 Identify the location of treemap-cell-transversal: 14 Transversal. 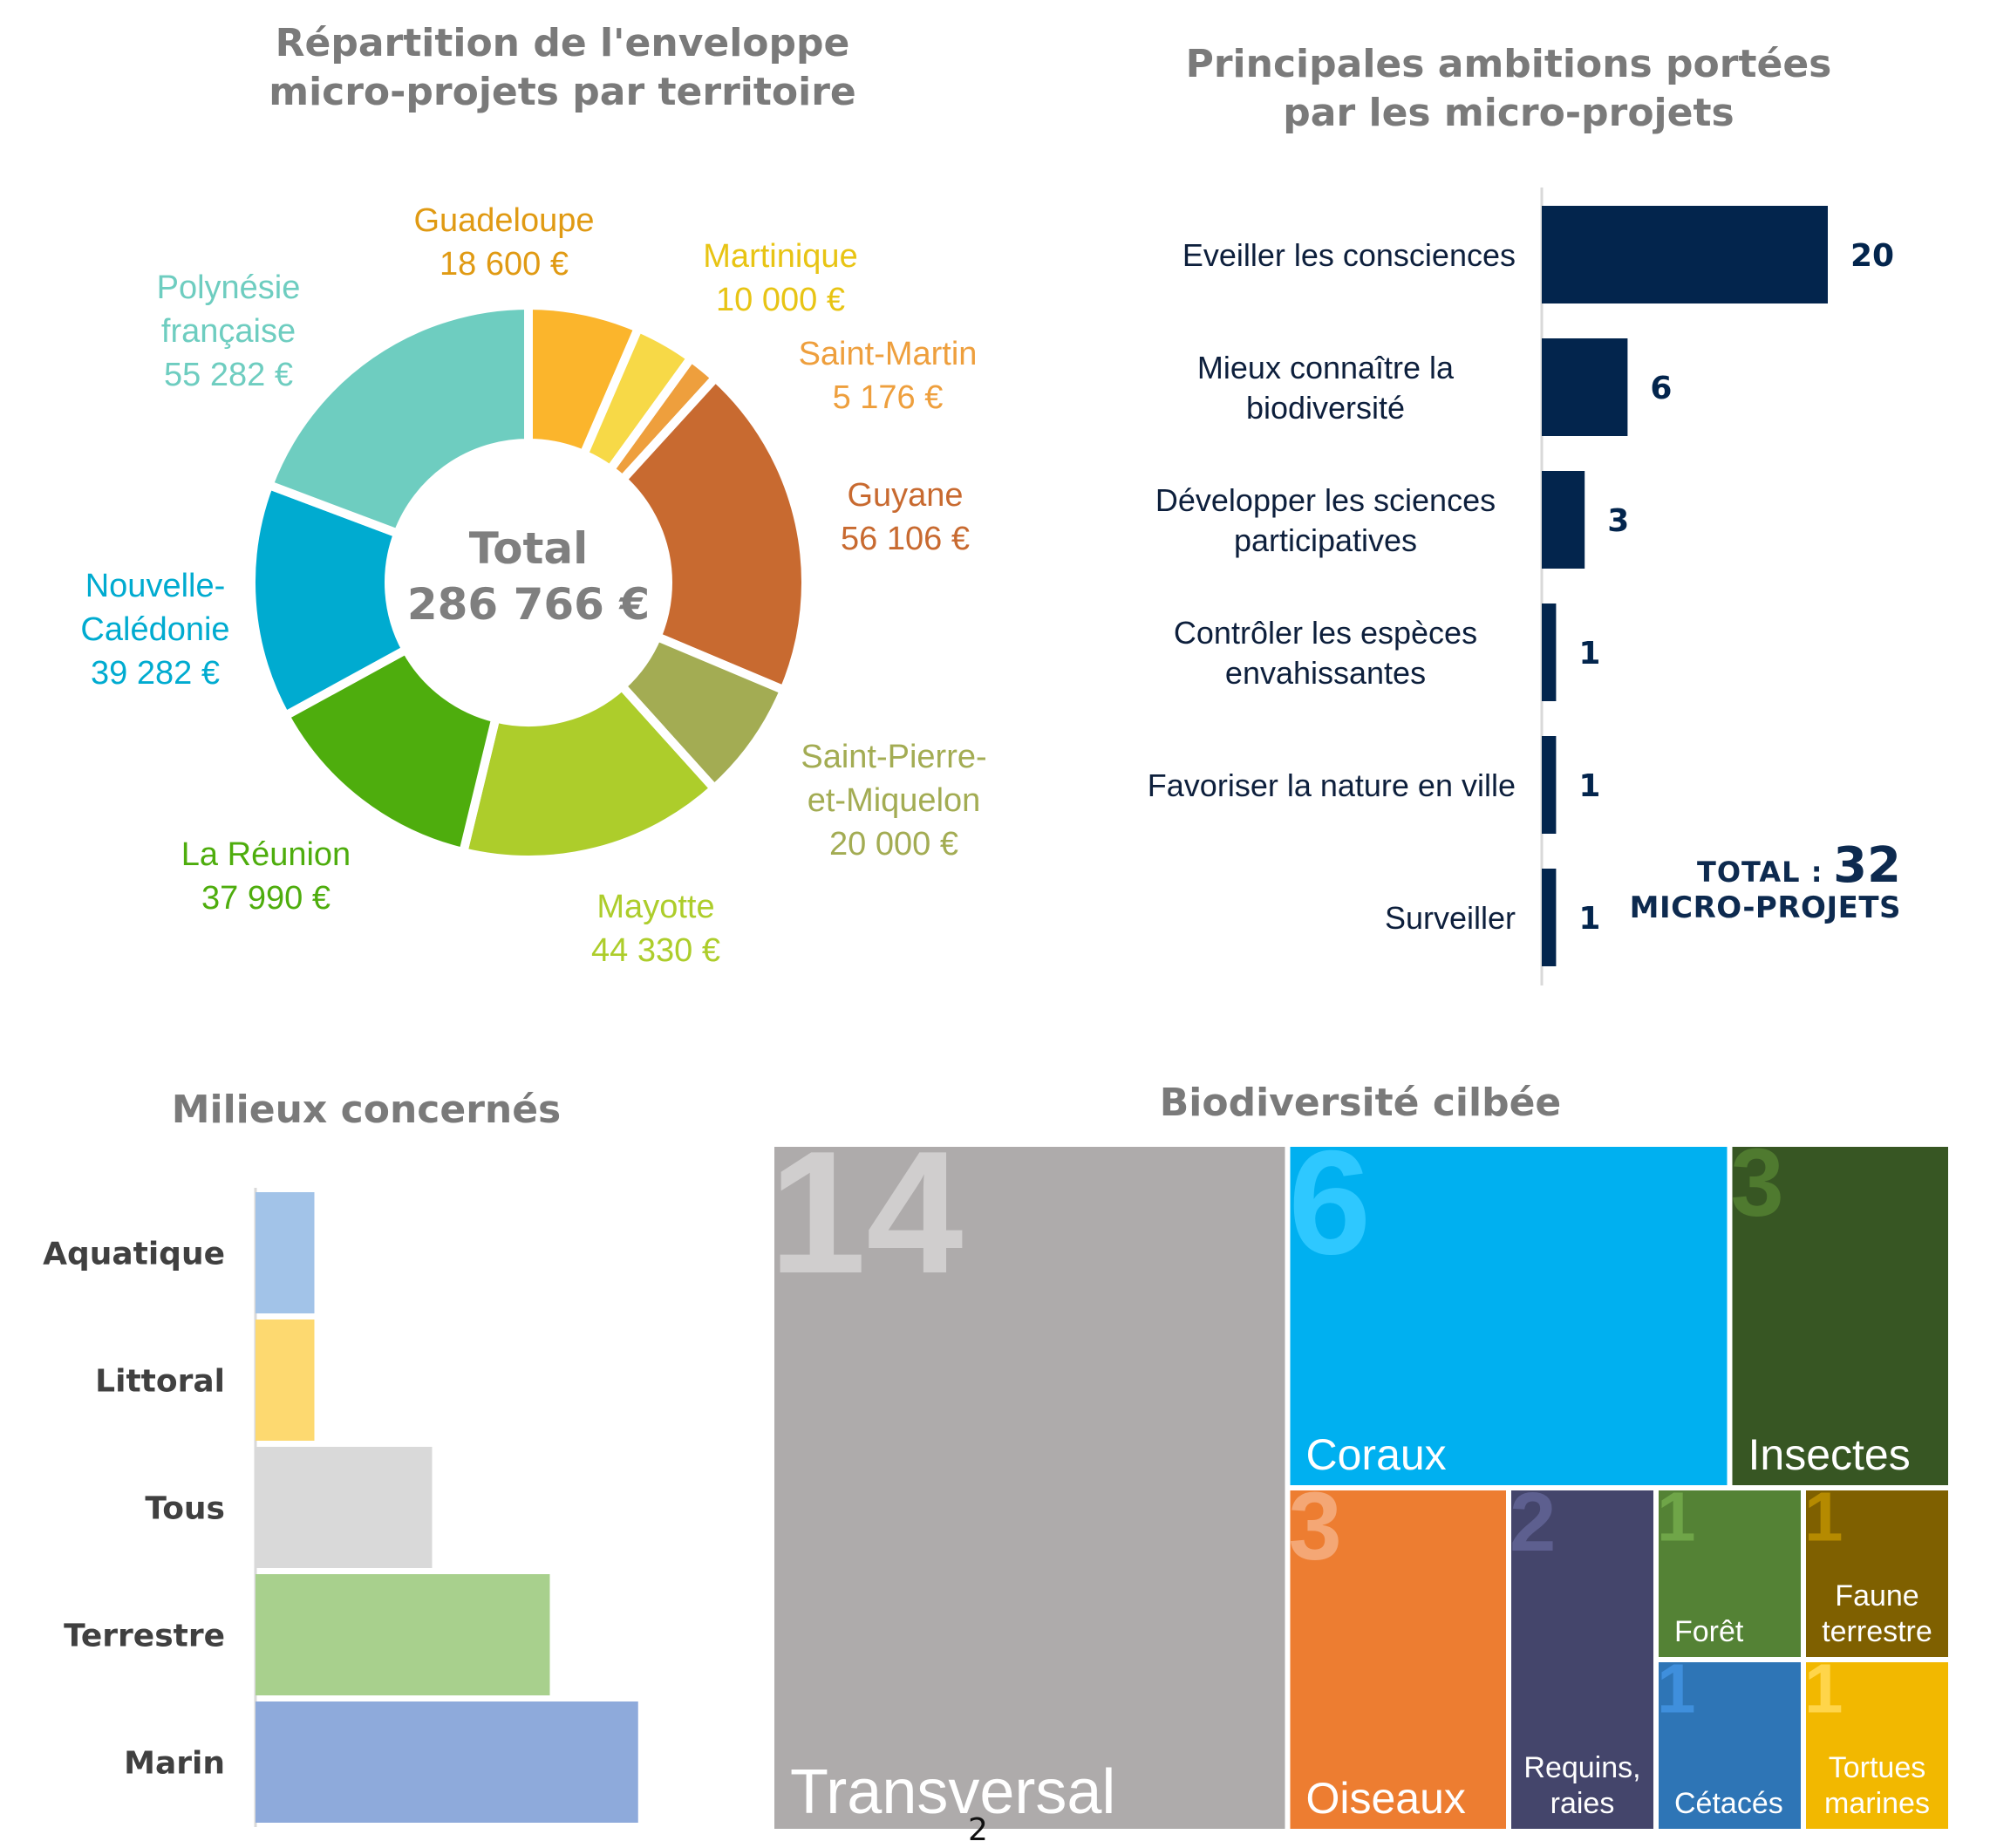
(1027, 1472).